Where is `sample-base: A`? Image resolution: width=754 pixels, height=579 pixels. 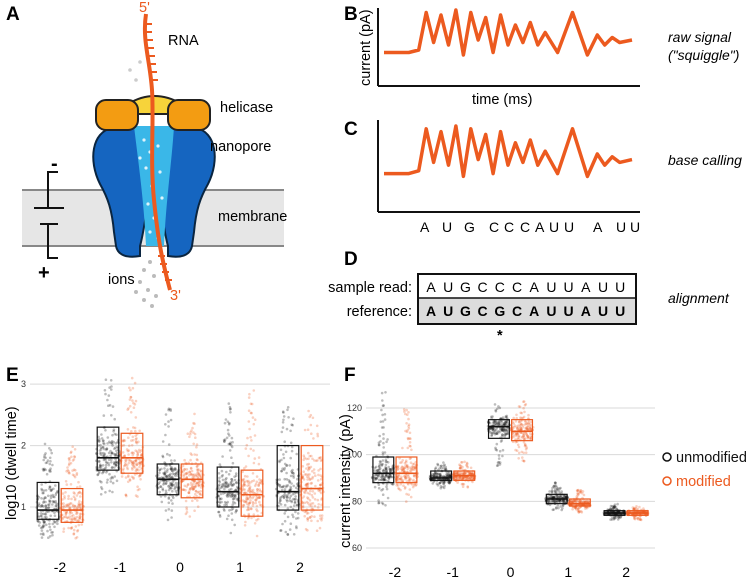
sample-base: A is located at coordinates (586, 287).